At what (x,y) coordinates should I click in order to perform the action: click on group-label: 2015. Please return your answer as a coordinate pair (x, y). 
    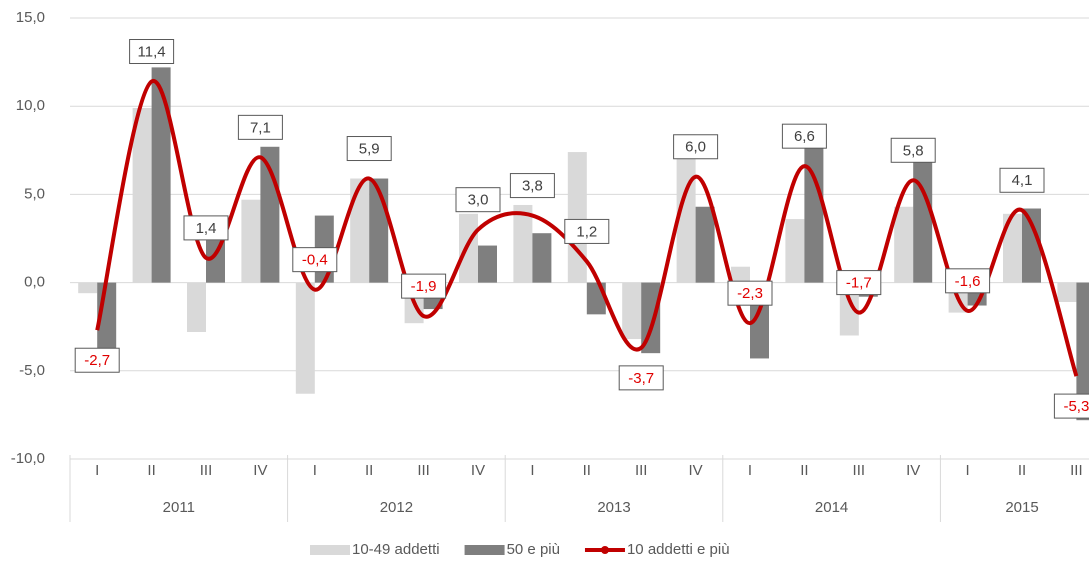
    Looking at the image, I should click on (1021, 507).